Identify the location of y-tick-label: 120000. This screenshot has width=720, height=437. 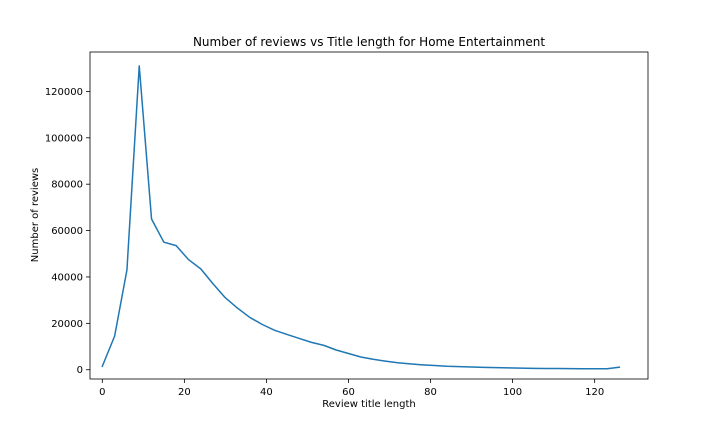
(64, 92).